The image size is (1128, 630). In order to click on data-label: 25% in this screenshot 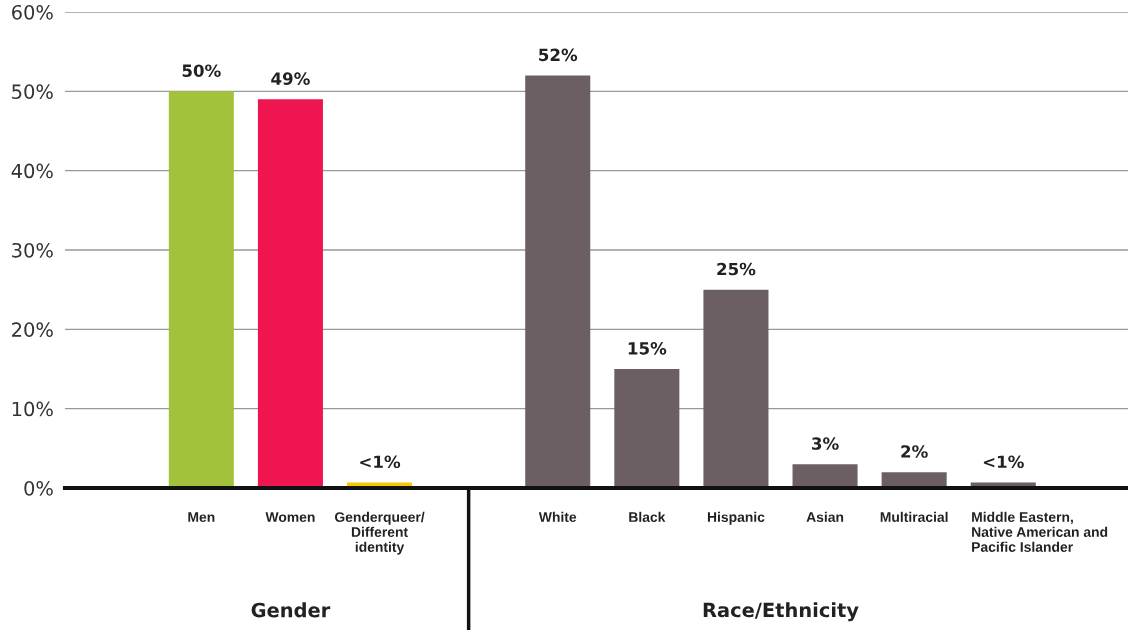, I will do `click(736, 269)`.